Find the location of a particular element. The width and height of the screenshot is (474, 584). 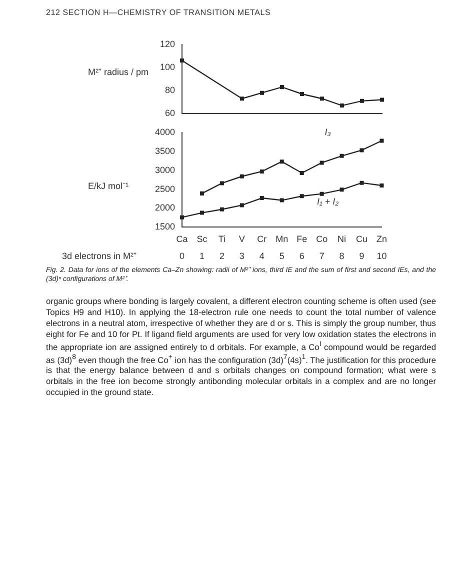

x-axis-title: 3d electrons in M²⁺ is located at coordinates (99, 256).